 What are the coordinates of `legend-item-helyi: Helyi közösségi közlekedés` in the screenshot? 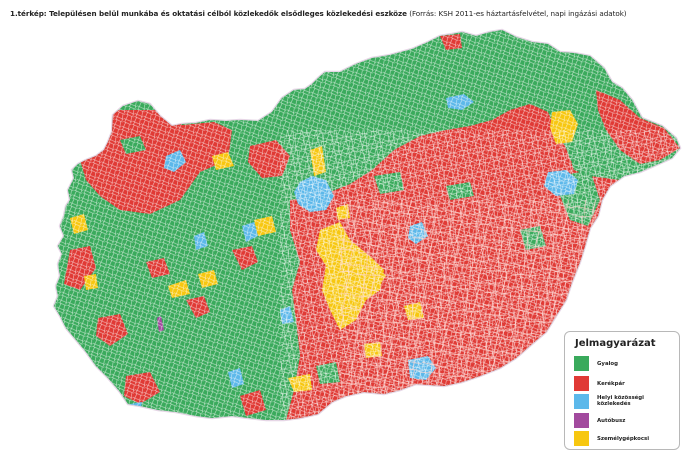 It's located at (624, 402).